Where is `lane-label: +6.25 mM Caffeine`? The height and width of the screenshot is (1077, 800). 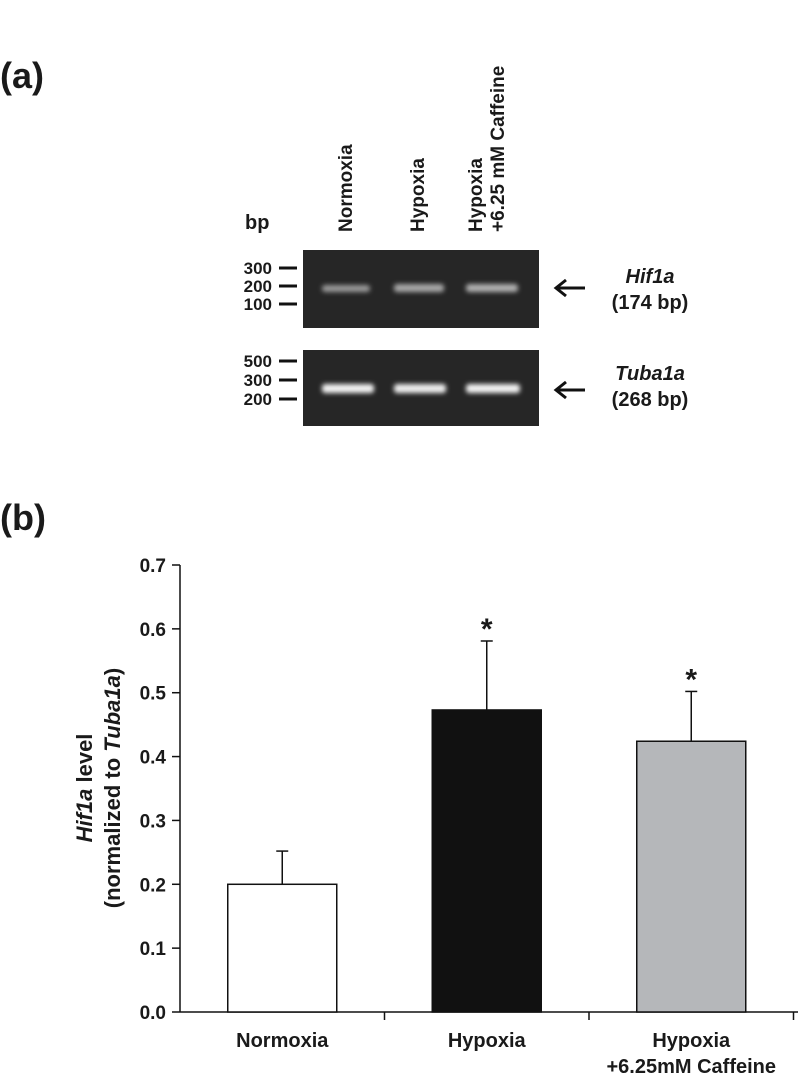 lane-label: +6.25 mM Caffeine is located at coordinates (498, 149).